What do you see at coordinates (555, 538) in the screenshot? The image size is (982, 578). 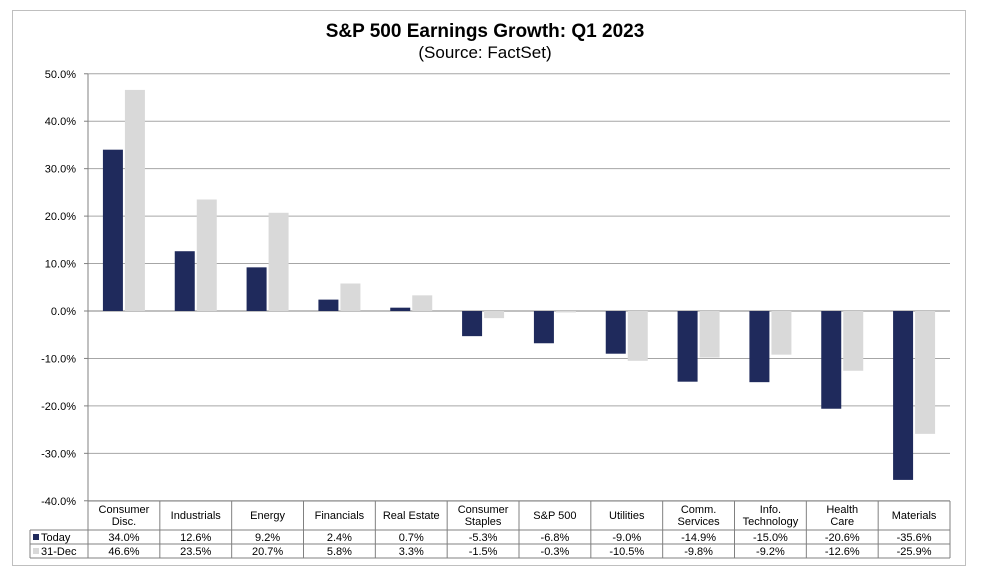 I see `data-label: -6.8%` at bounding box center [555, 538].